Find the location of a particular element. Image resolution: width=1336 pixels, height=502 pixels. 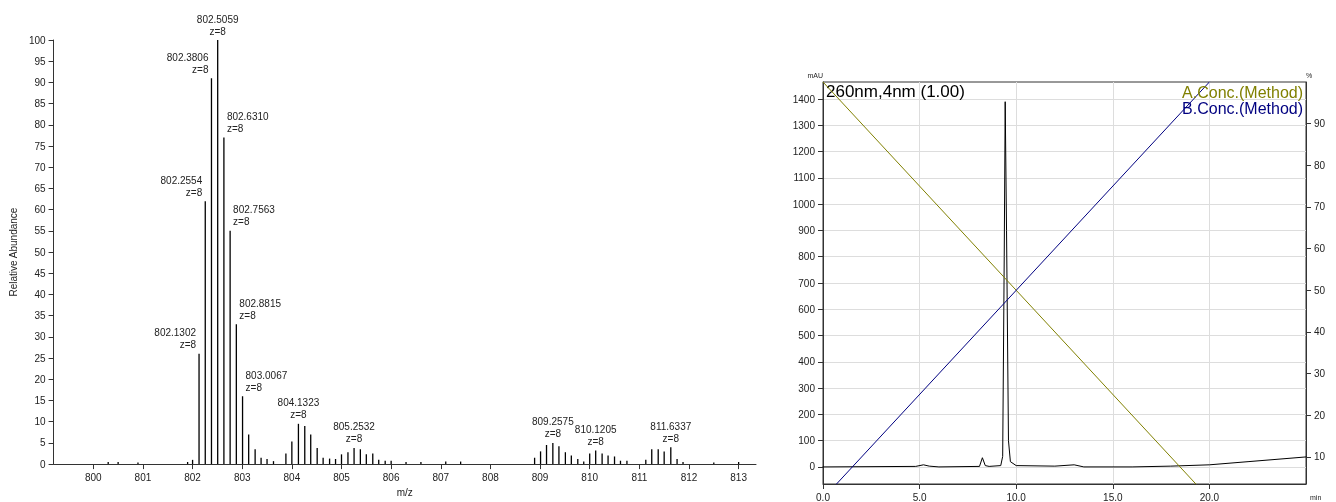

y-tick-label: 700 is located at coordinates (807, 283).